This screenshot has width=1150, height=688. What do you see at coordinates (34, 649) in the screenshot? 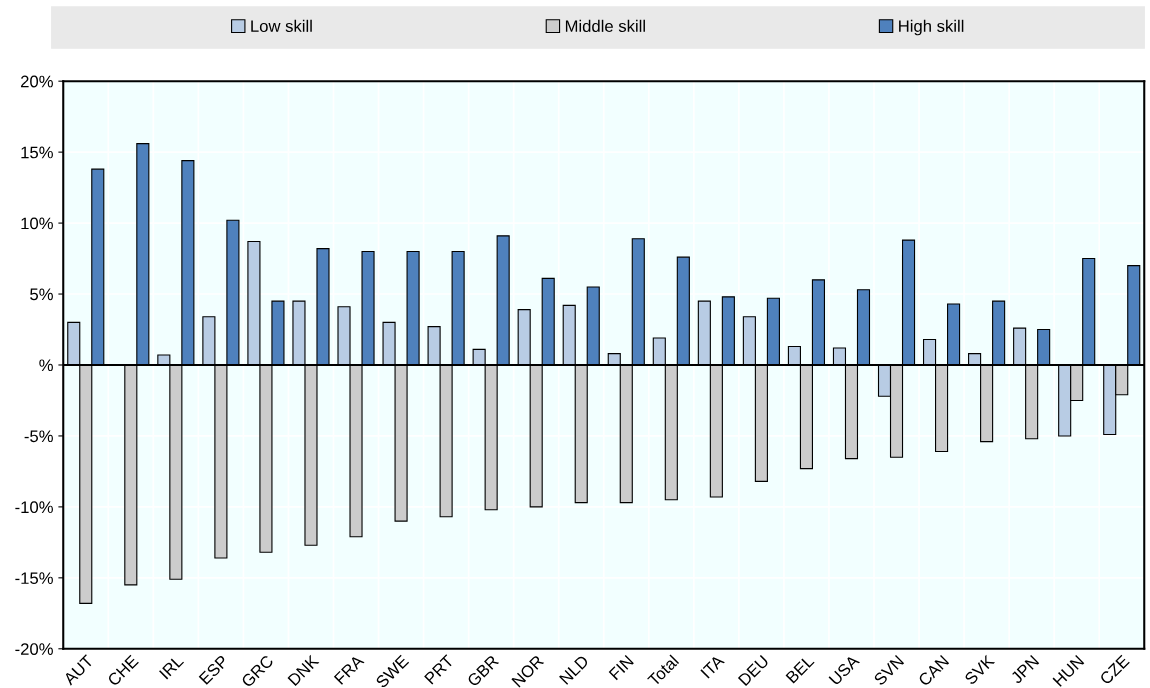
I see `y-tick-label: -20%` at bounding box center [34, 649].